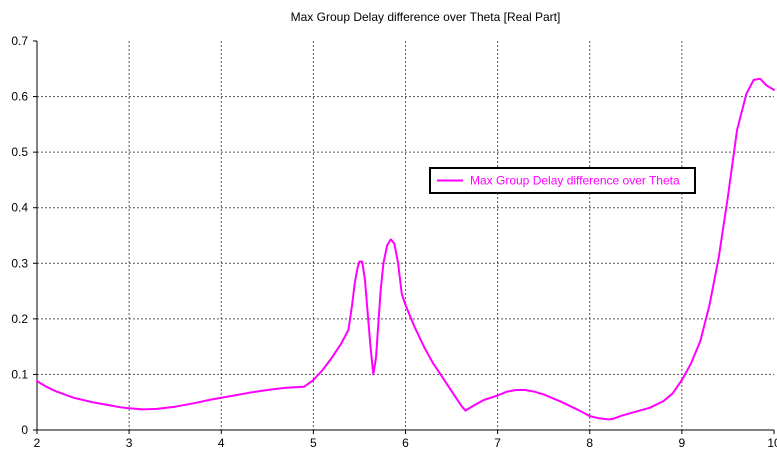  What do you see at coordinates (19, 235) in the screenshot?
I see `y-tick-labels: 0 0.1 0.2 0.3 0.4 0.5 0.6 0.7` at bounding box center [19, 235].